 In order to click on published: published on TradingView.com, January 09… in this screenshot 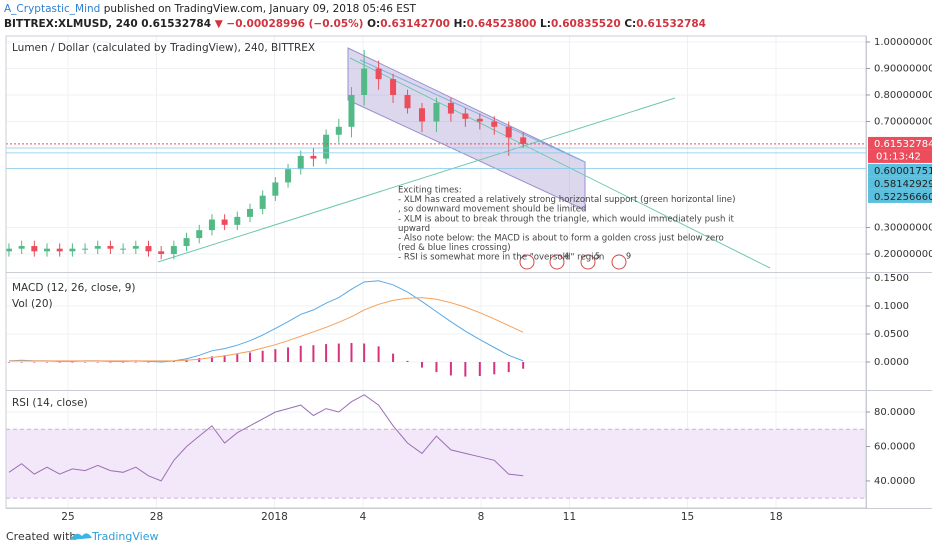, I will do `click(259, 9)`.